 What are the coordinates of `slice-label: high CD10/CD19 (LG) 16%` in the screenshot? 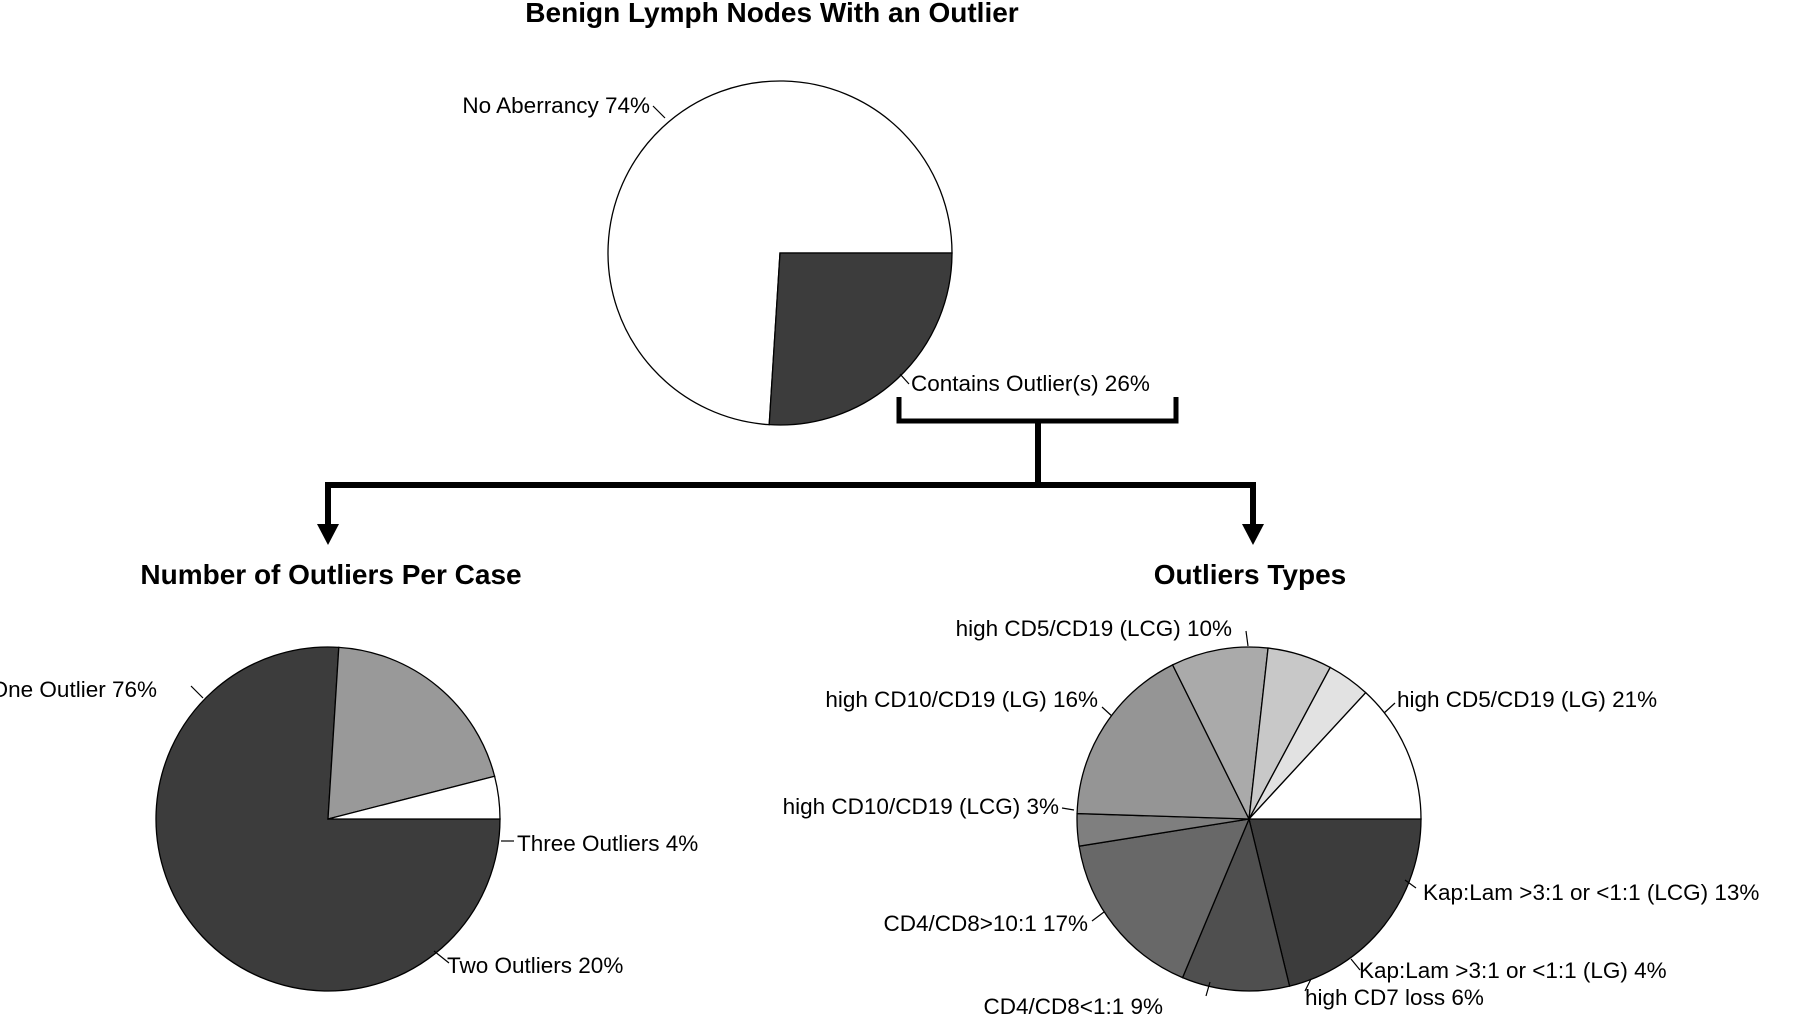 It's located at (961, 699).